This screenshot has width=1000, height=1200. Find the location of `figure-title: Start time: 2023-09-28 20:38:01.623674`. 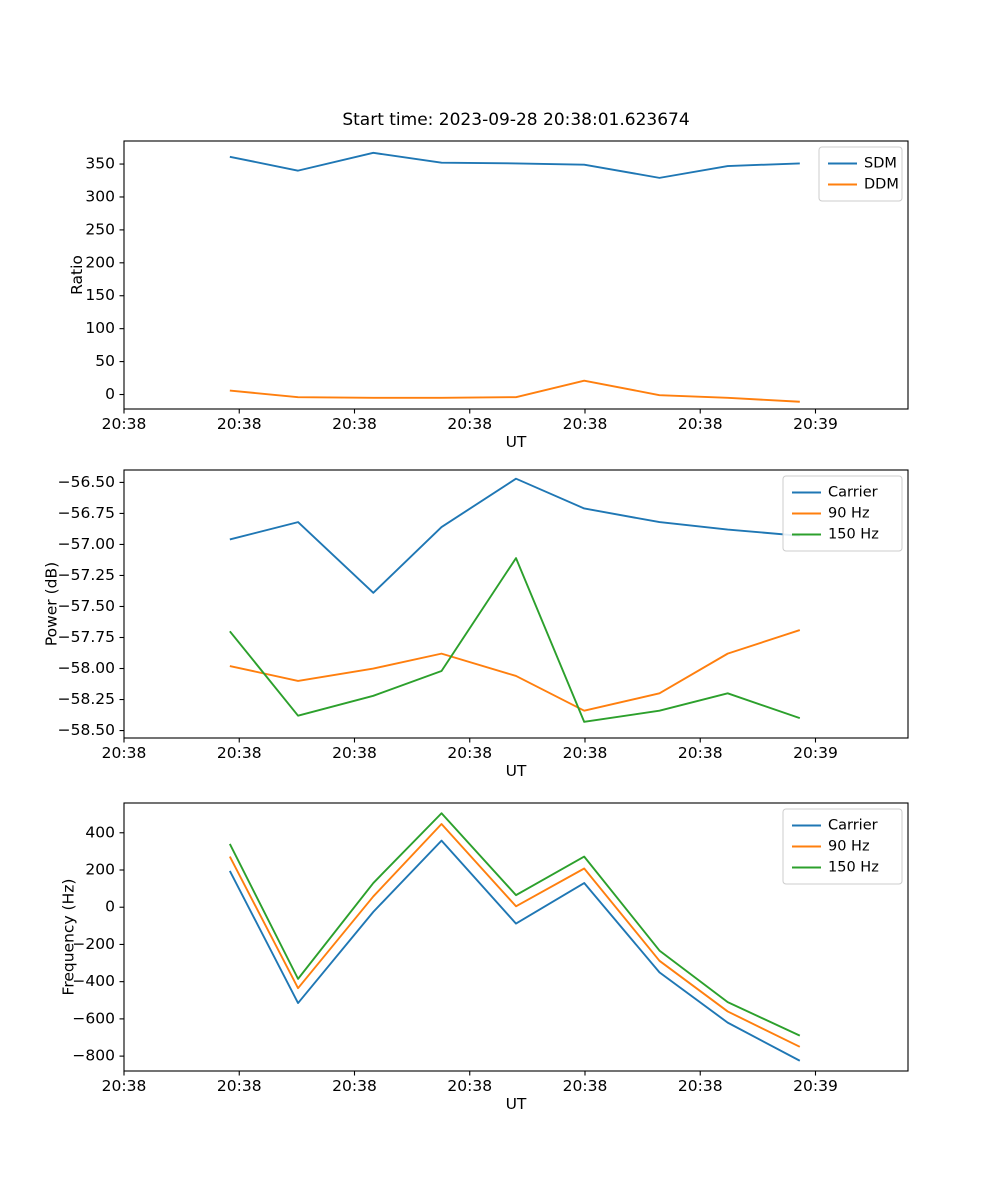

figure-title: Start time: 2023-09-28 20:38:01.623674 is located at coordinates (515, 120).